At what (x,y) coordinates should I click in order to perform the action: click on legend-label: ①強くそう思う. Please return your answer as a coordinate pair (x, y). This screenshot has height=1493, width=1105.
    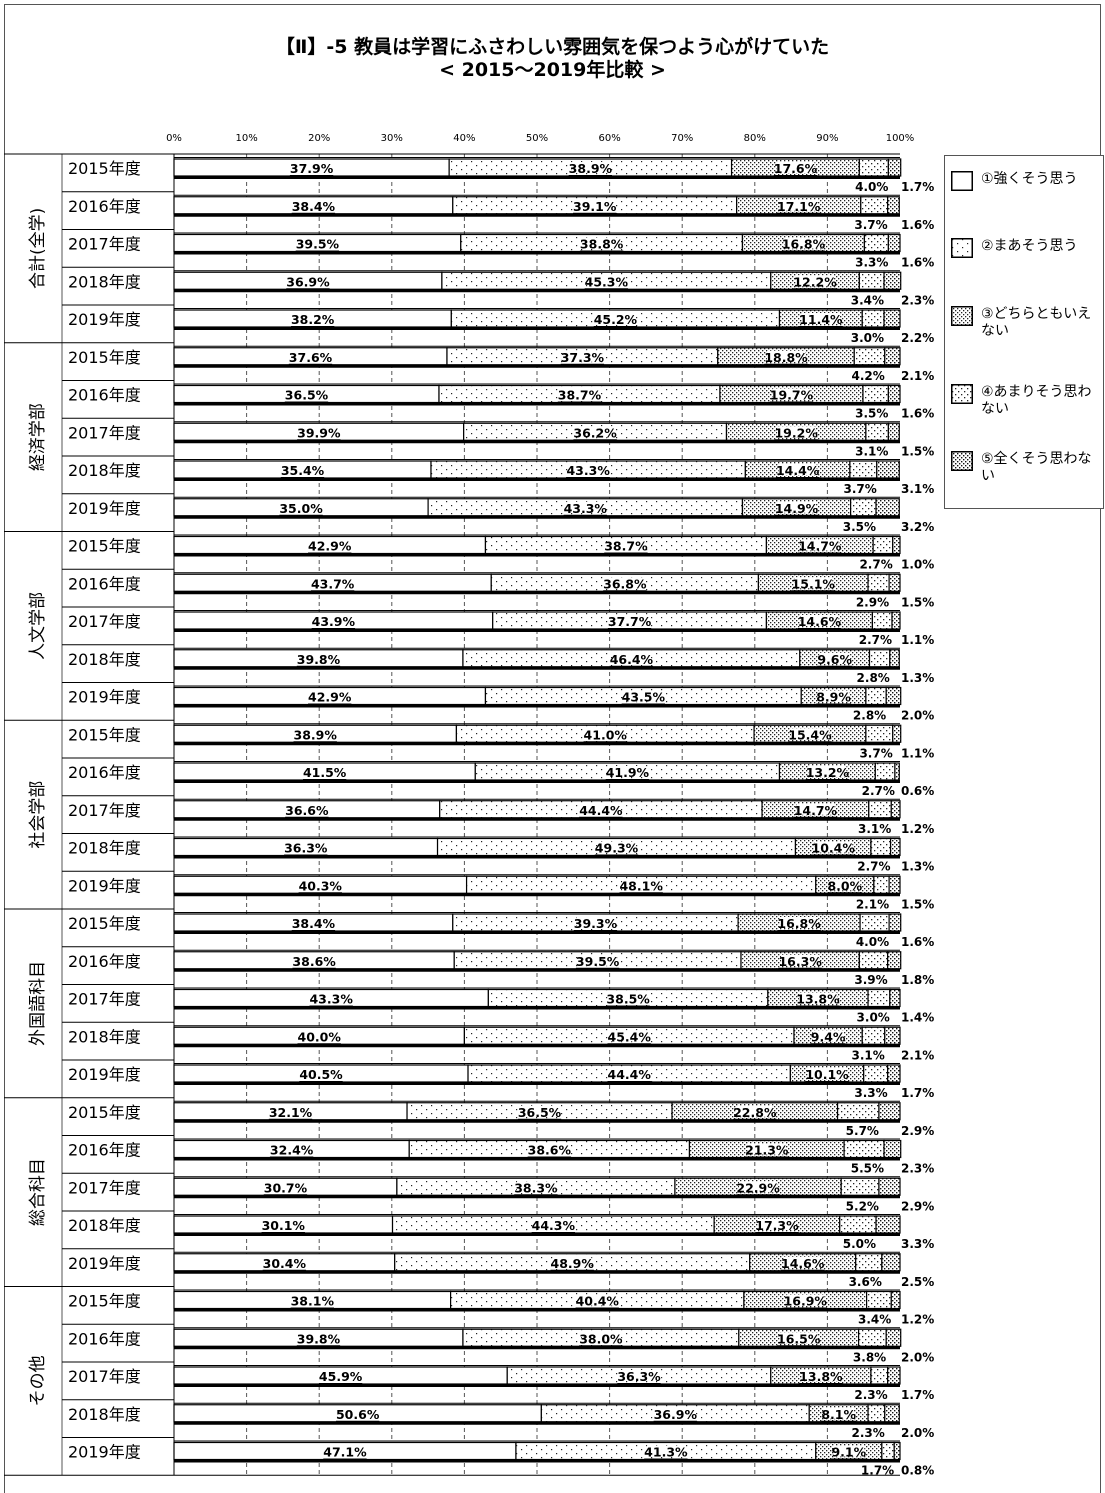
    Looking at the image, I should click on (1029, 179).